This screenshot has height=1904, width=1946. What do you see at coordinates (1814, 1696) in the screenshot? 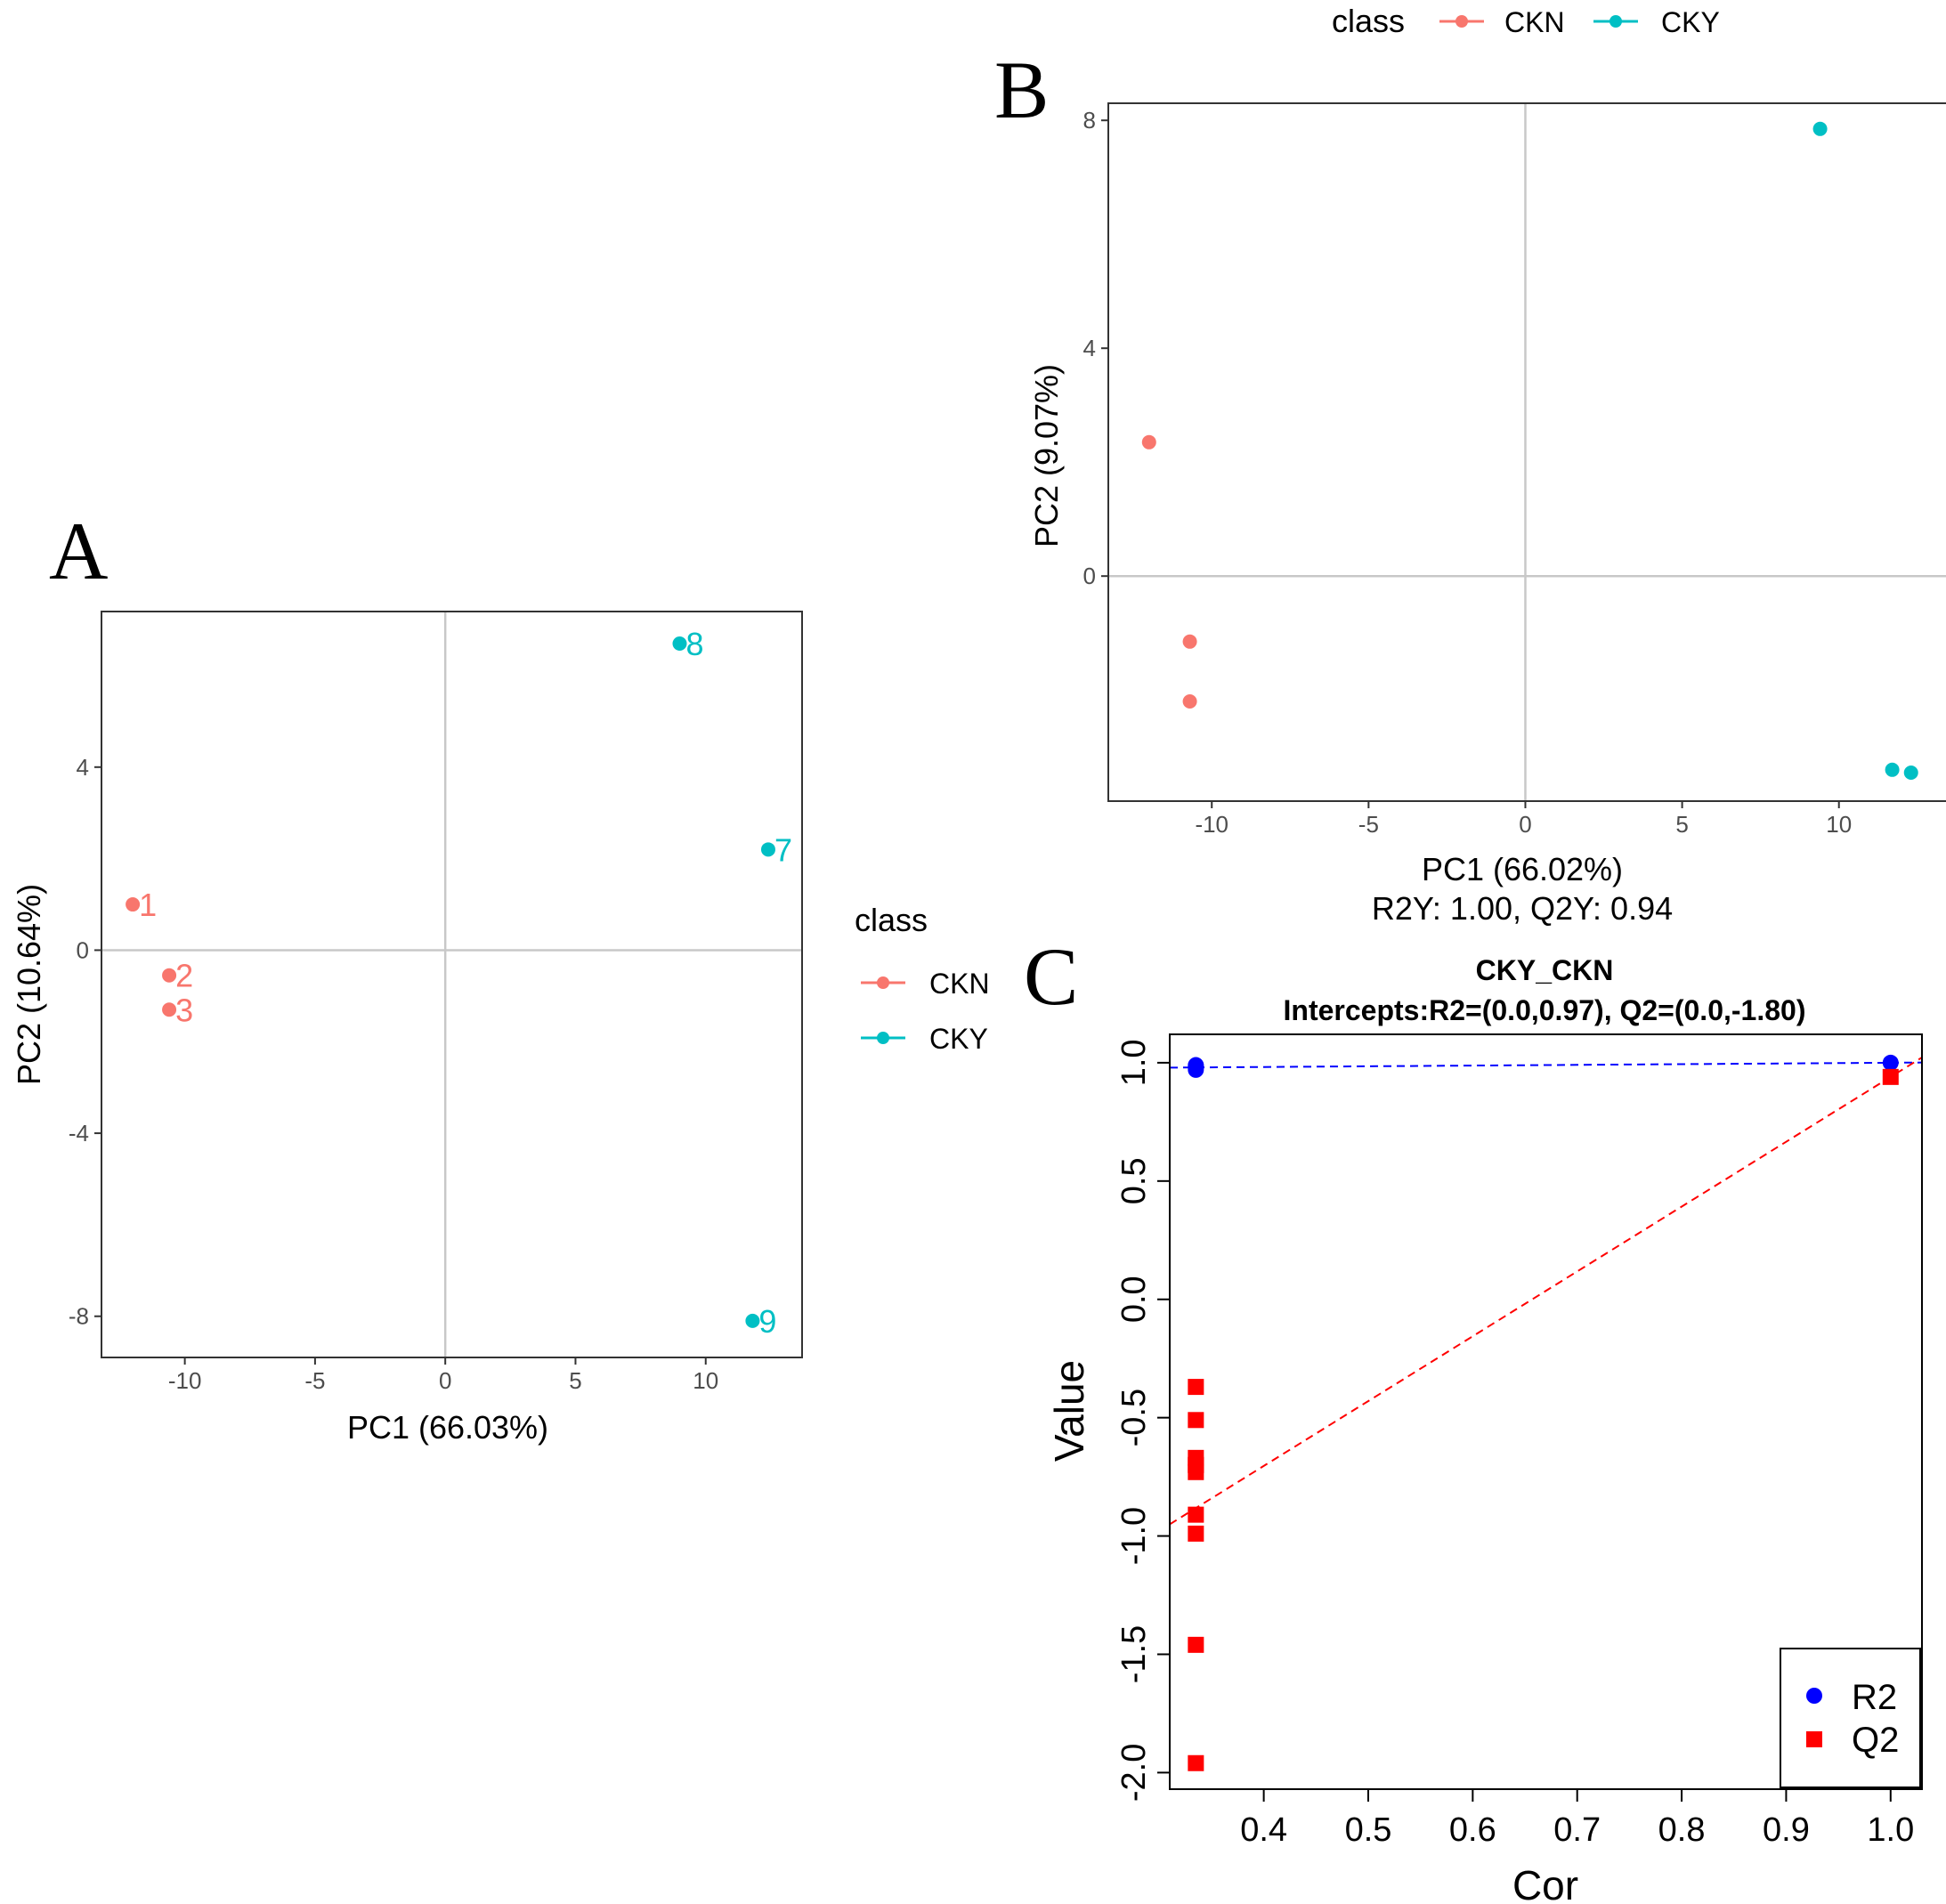
I see `legend-c-r2-marker` at bounding box center [1814, 1696].